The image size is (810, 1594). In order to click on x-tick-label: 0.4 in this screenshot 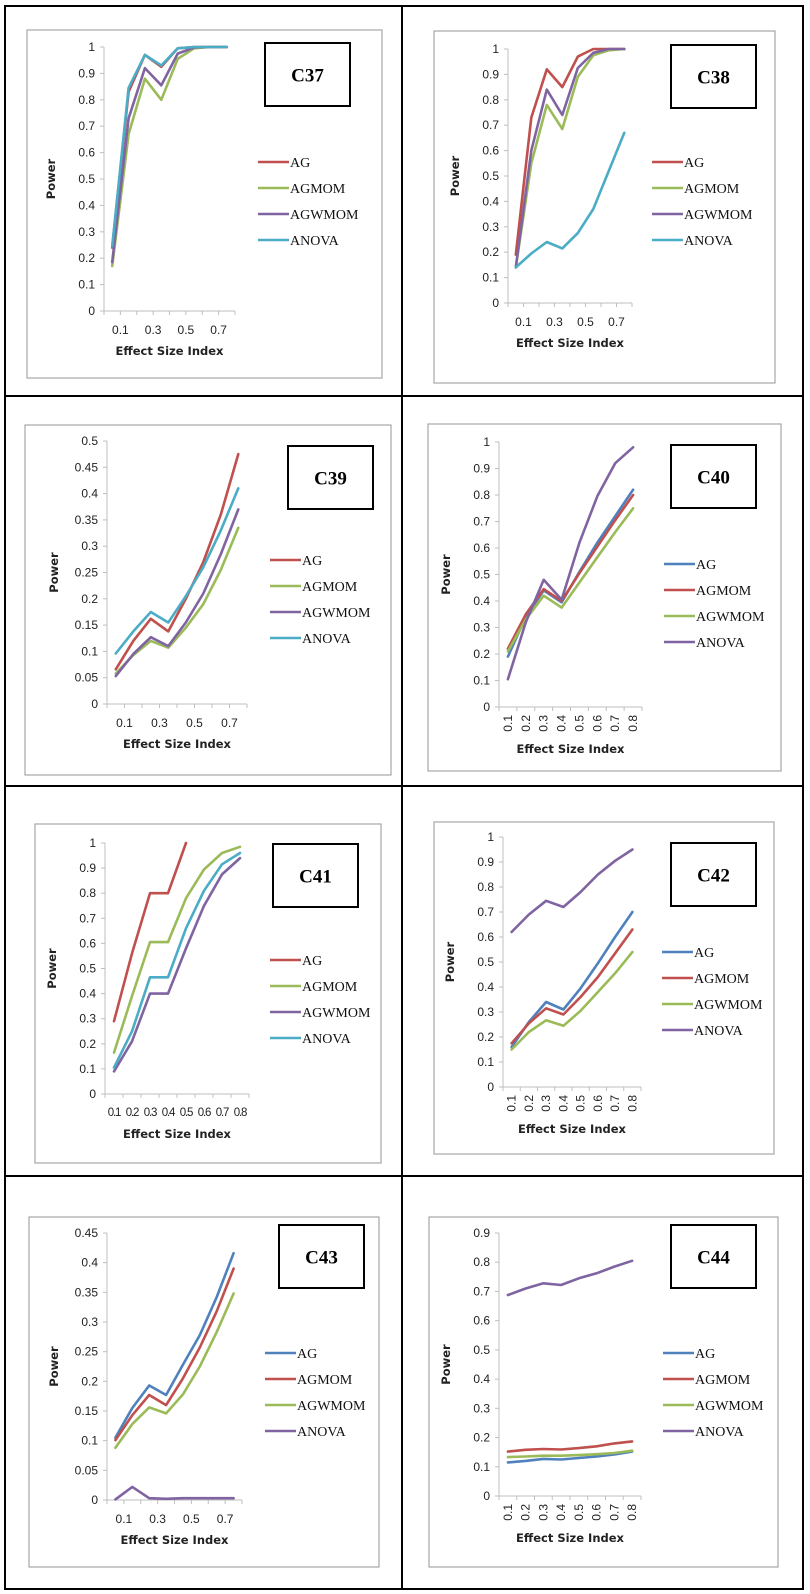, I will do `click(169, 1113)`.